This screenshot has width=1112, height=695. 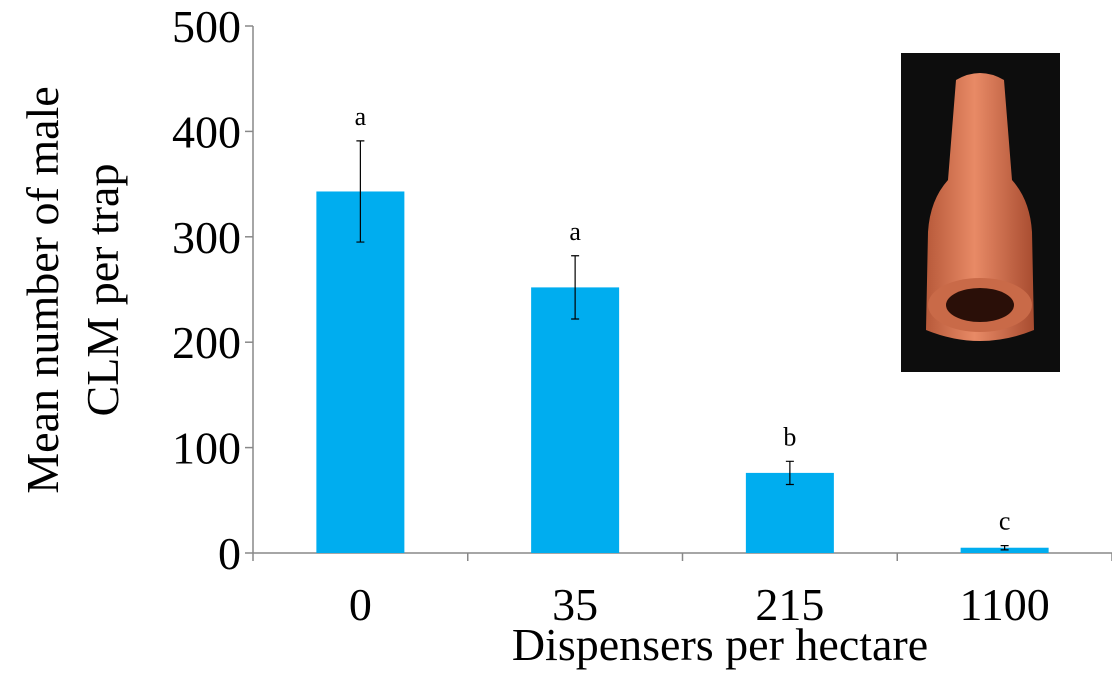 I want to click on y-tick-label: 100, so click(x=206, y=448).